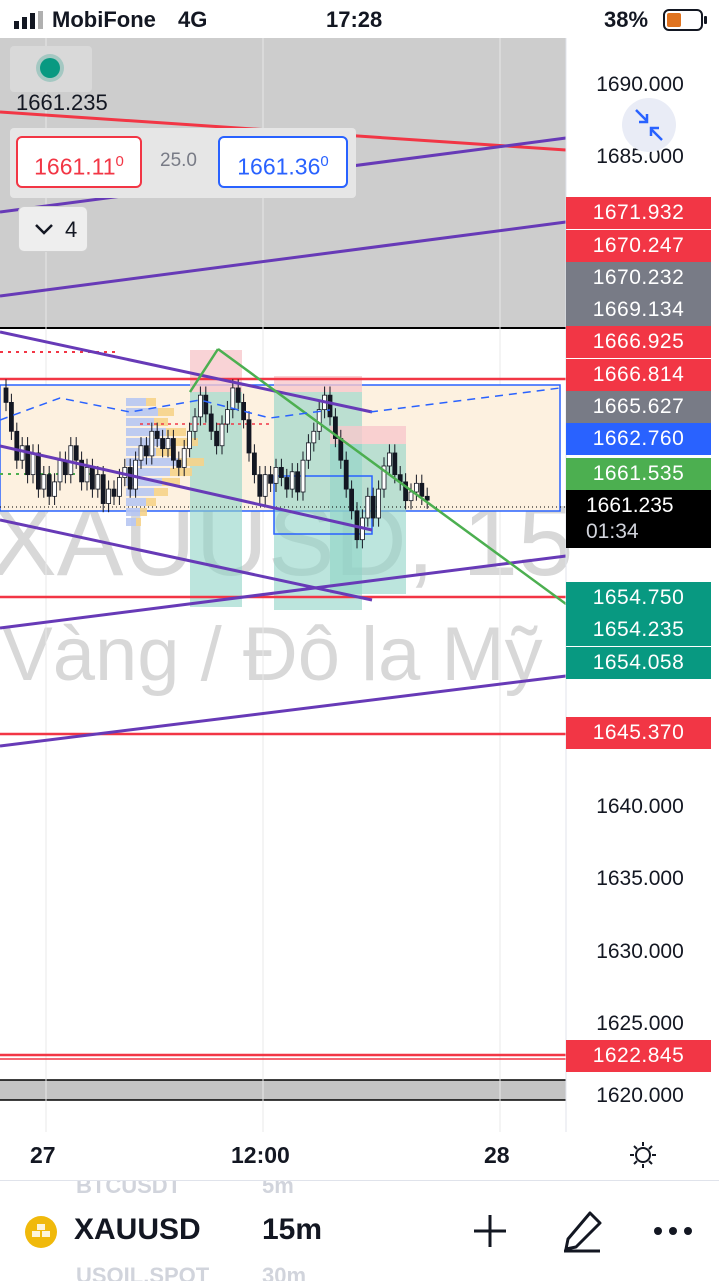  Describe the element at coordinates (44, 229) in the screenshot. I see `chevron-down-icon` at that location.